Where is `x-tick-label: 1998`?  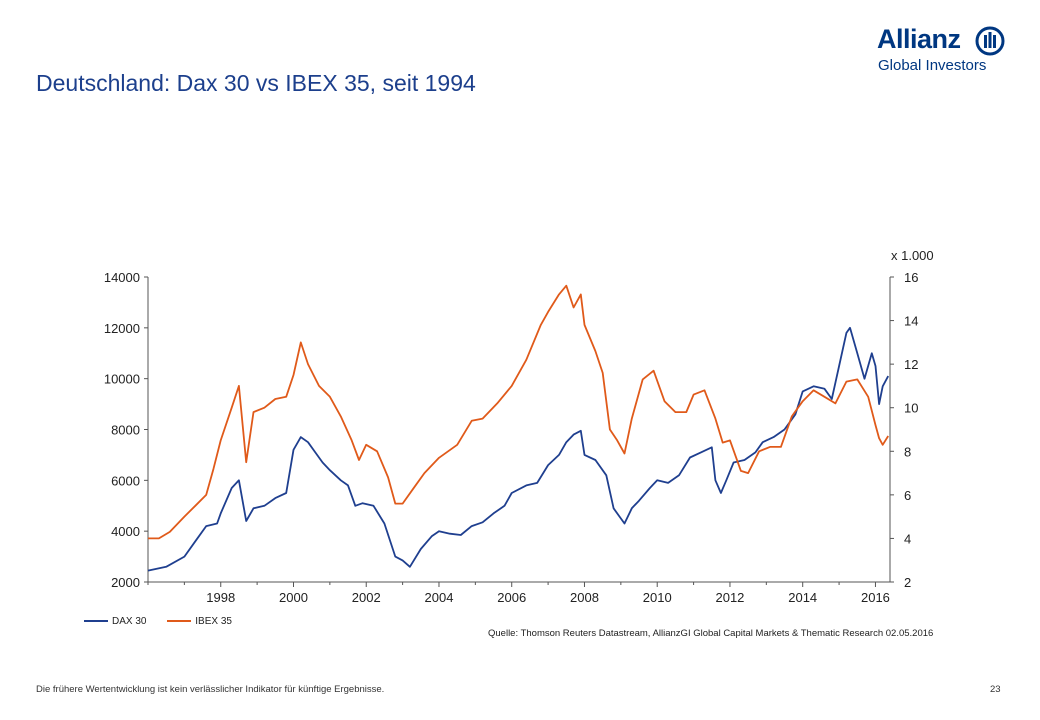 x-tick-label: 1998 is located at coordinates (220, 597).